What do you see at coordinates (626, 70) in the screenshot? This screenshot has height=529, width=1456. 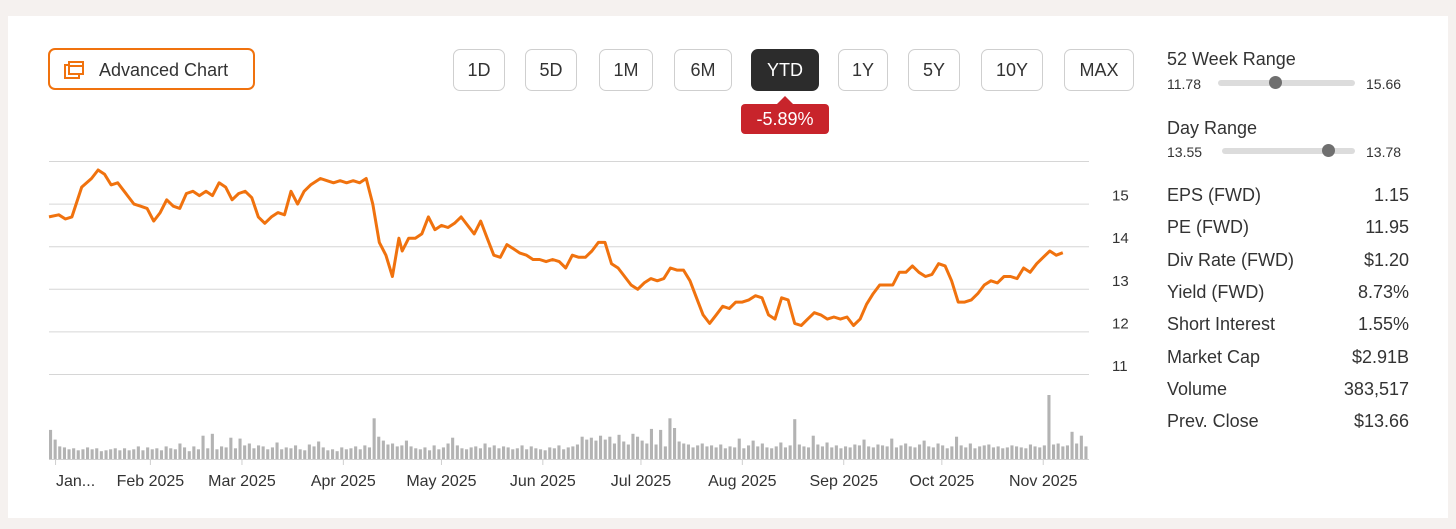 I see `period-button-1m: 1M` at bounding box center [626, 70].